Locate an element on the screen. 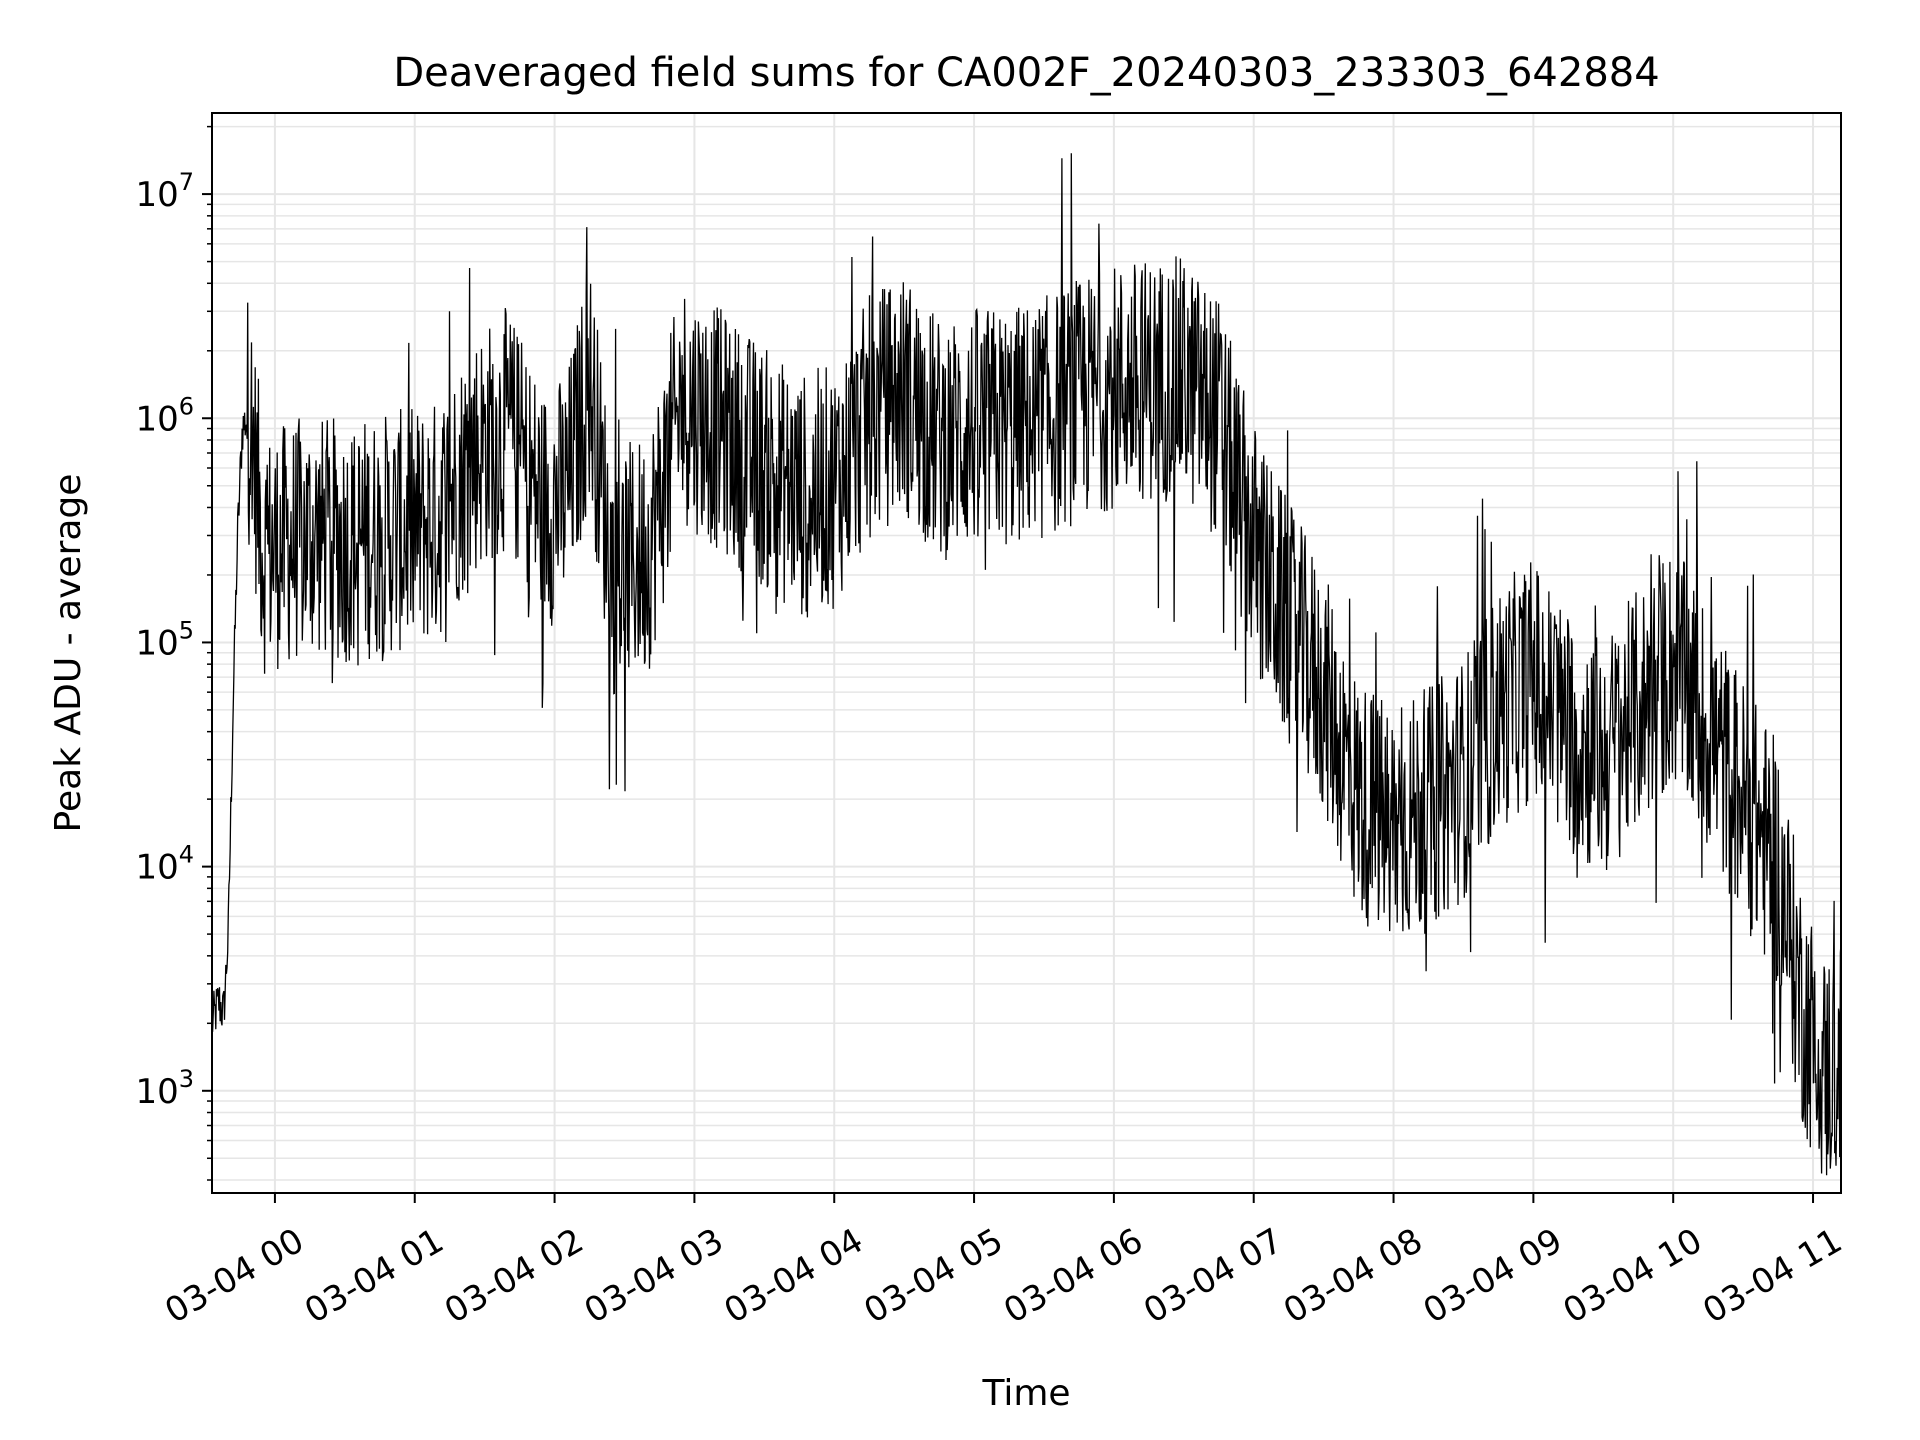 This screenshot has width=1920, height=1440. x-tick-label: 03-04 08 is located at coordinates (1353, 1276).